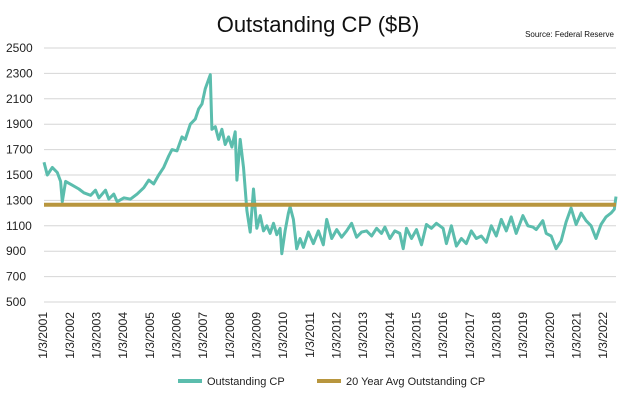 Image resolution: width=626 pixels, height=401 pixels. I want to click on y-tick-label: 700, so click(16, 277).